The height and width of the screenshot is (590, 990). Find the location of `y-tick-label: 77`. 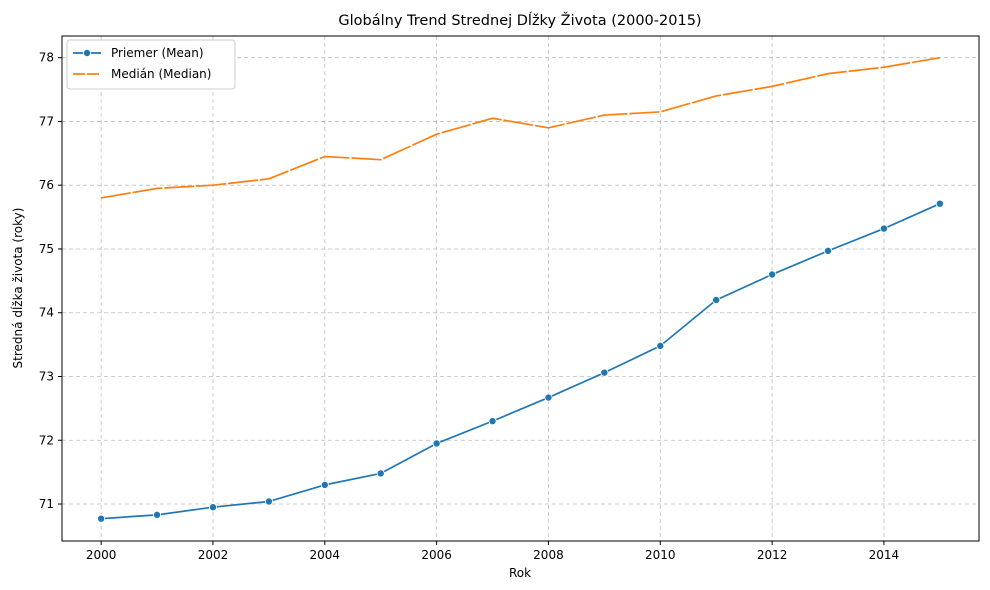

y-tick-label: 77 is located at coordinates (46, 121).